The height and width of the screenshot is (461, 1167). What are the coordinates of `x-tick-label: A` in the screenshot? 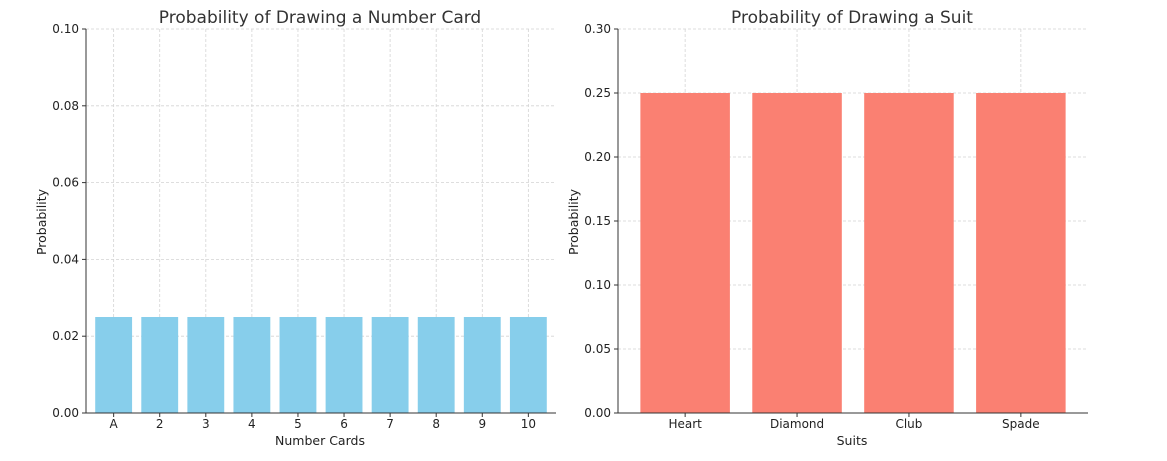 It's located at (114, 424).